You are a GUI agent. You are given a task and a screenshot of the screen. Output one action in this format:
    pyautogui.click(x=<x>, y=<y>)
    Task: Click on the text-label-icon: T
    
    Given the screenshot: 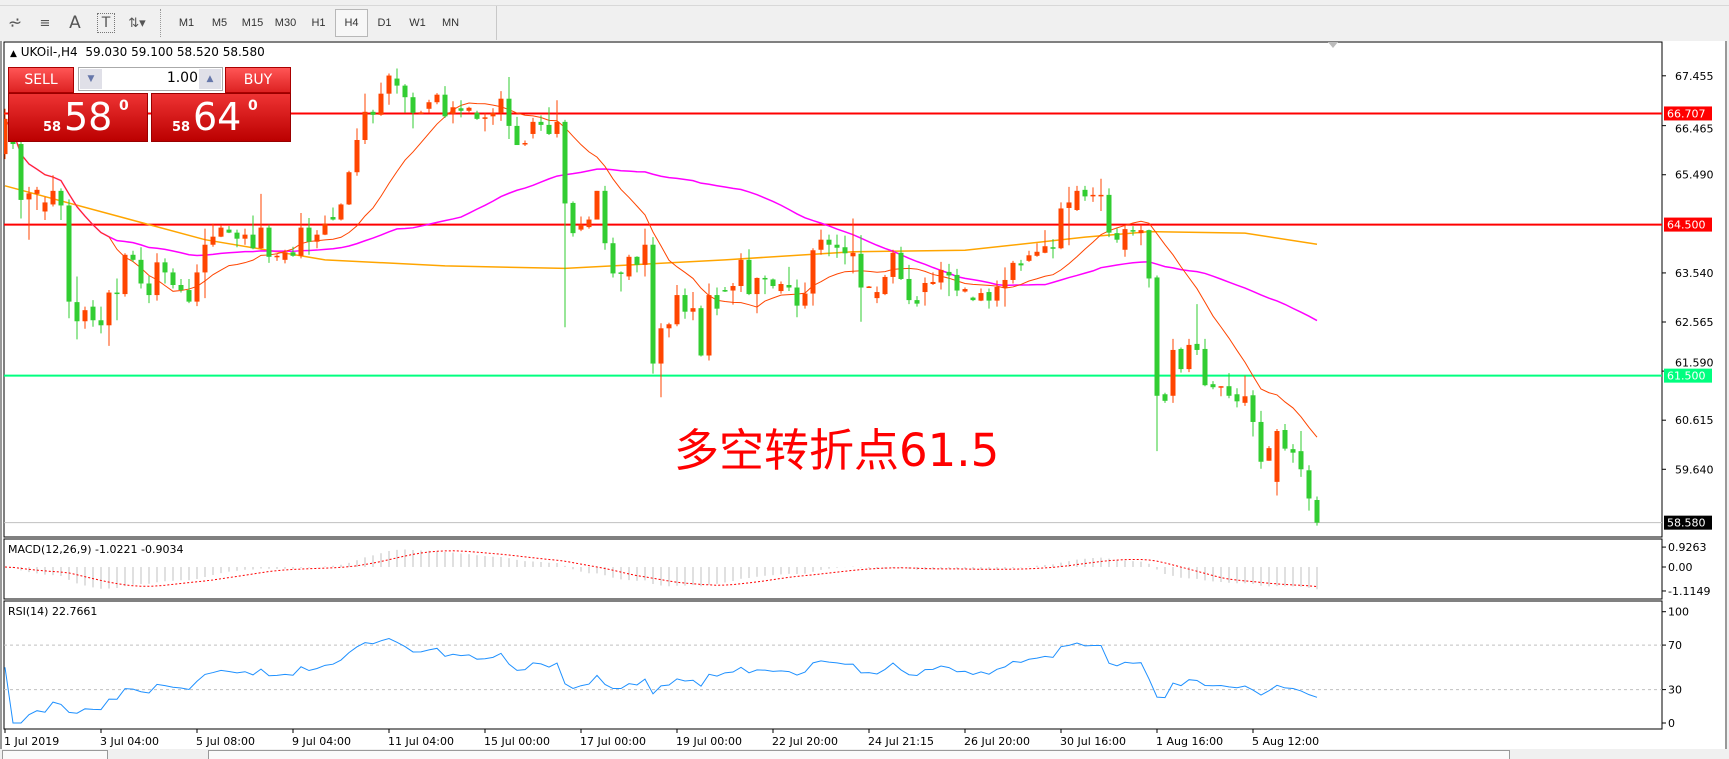 What is the action you would take?
    pyautogui.click(x=106, y=23)
    